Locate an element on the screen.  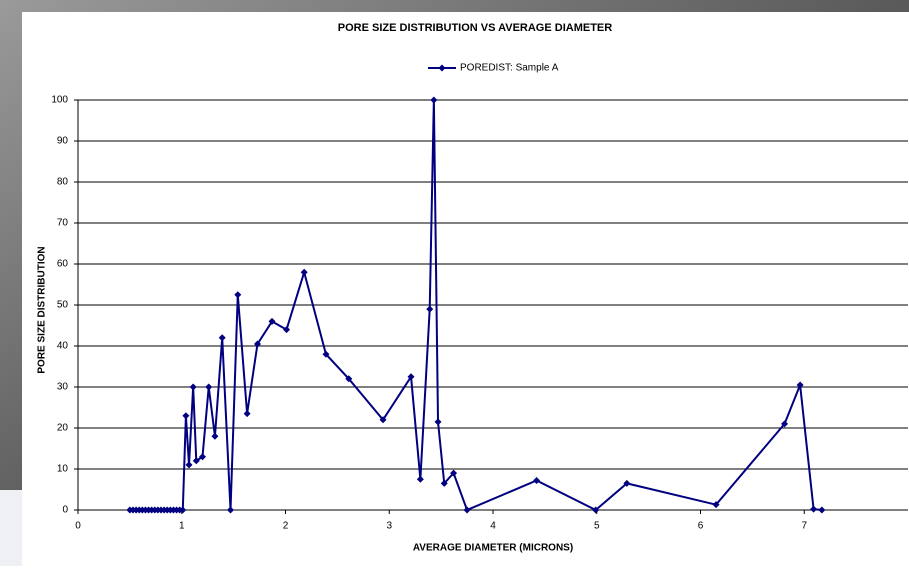
y-tick-label: 40 is located at coordinates (63, 346).